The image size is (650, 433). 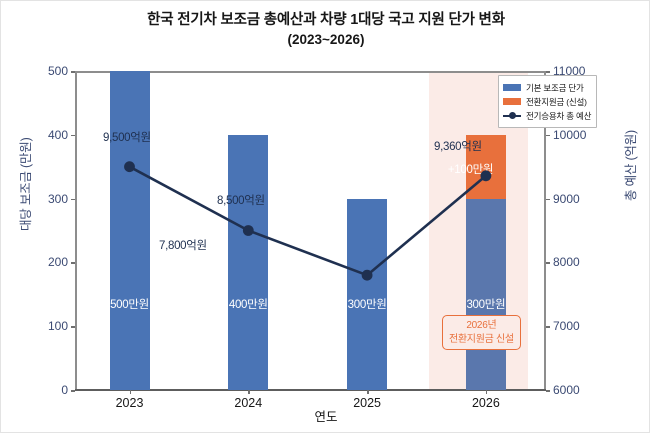 I want to click on axis-bottom-spine, so click(x=310, y=390).